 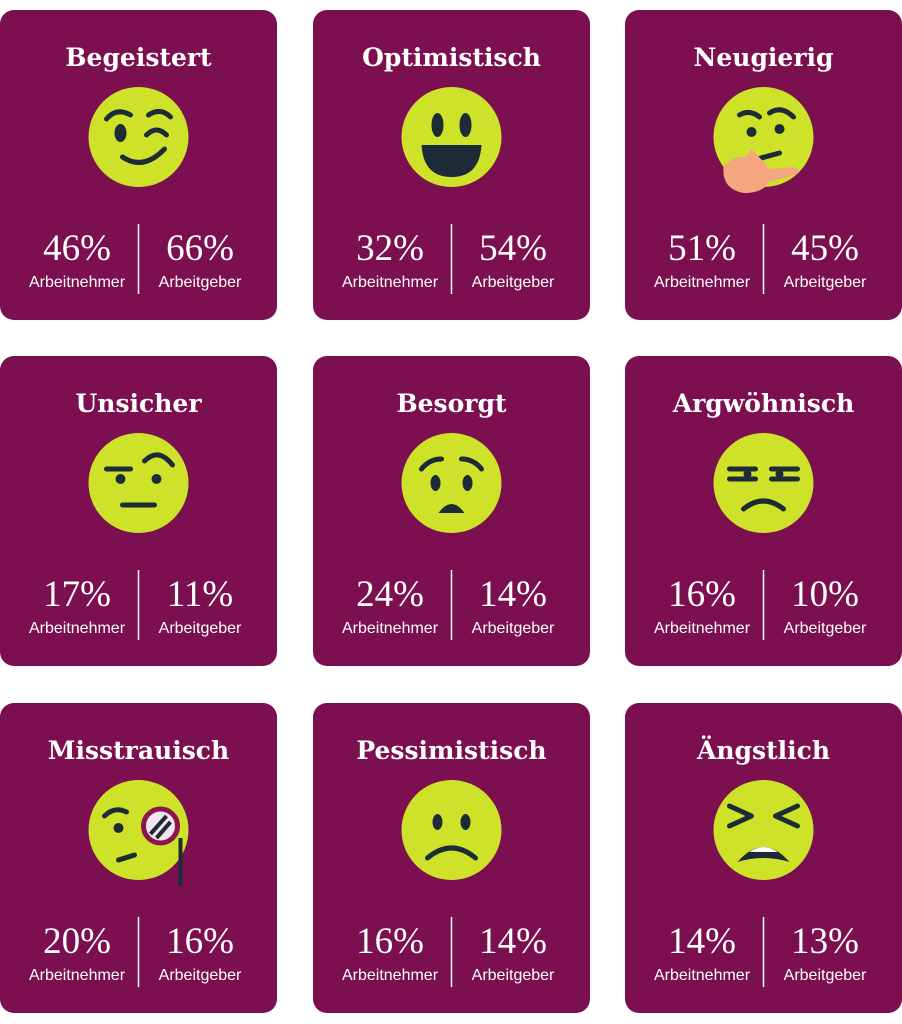 What do you see at coordinates (77, 941) in the screenshot?
I see `stat-value: 20%` at bounding box center [77, 941].